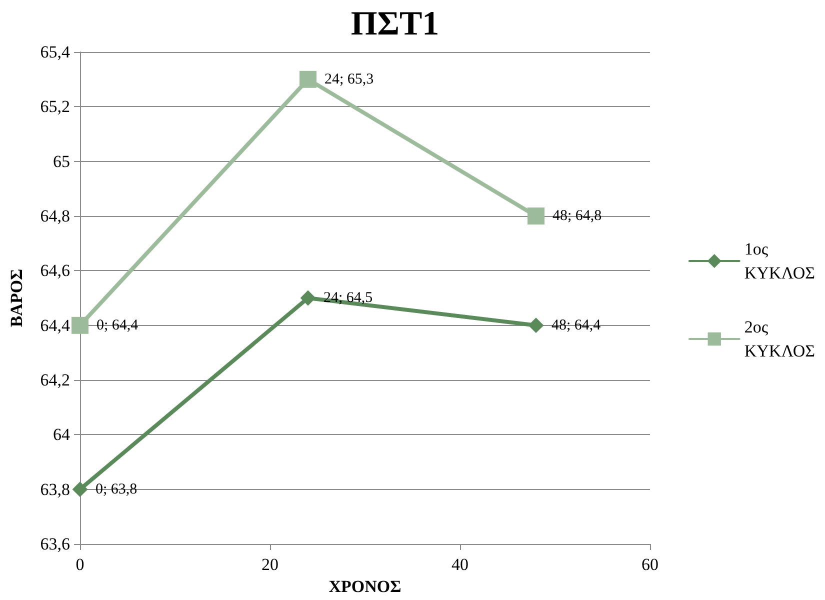 This screenshot has height=600, width=825. Describe the element at coordinates (780, 339) in the screenshot. I see `legend-label: 2ος ΚΥΚΛΟΣ` at that location.